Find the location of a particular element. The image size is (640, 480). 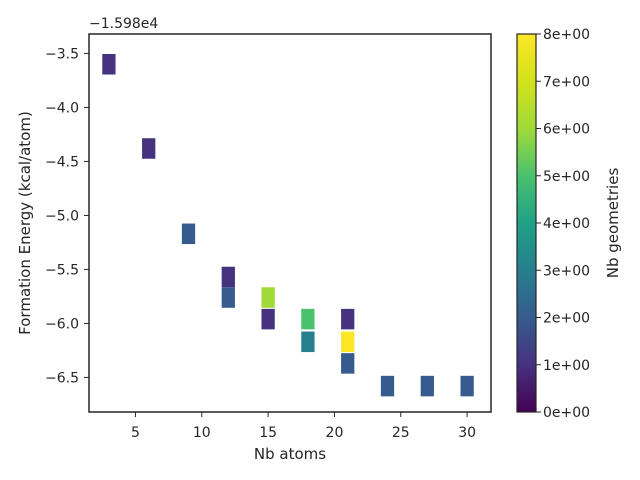

colorbar-tick-label: 0e+00 is located at coordinates (566, 413).